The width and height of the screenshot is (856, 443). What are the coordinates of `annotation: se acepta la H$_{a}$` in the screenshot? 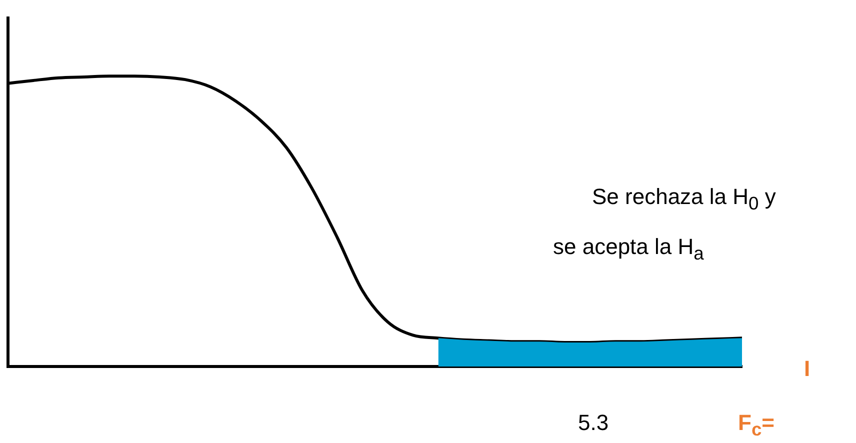 It's located at (628, 249).